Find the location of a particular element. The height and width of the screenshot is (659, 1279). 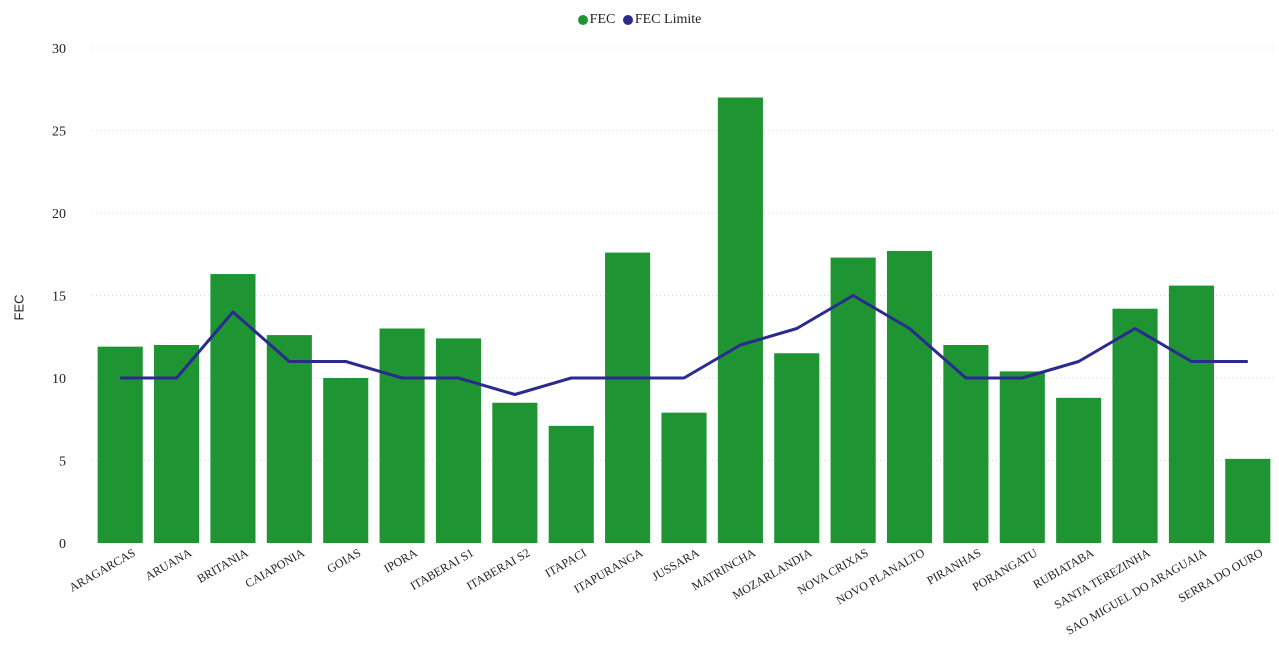

legend-fec-limite-marker is located at coordinates (627, 19).